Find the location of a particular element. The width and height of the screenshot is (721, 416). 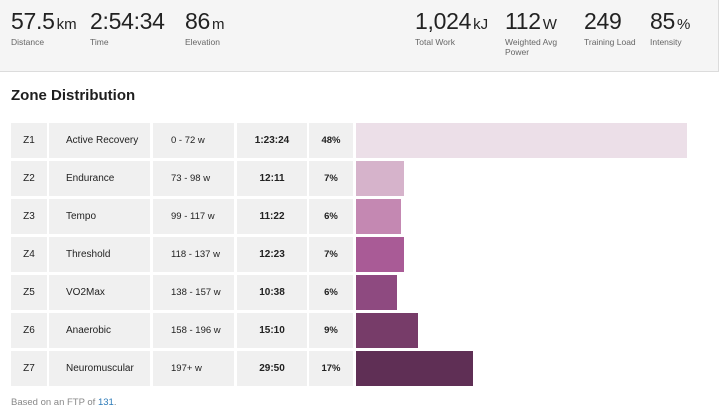

zone-time: 1:23:24 is located at coordinates (272, 140).